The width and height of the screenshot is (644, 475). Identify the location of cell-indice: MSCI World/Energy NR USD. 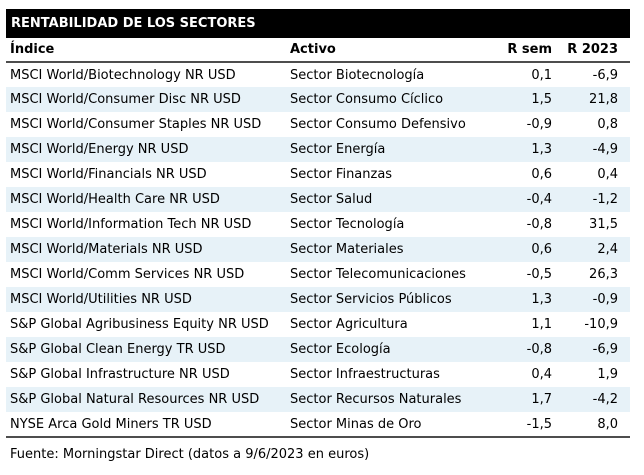
(99, 149).